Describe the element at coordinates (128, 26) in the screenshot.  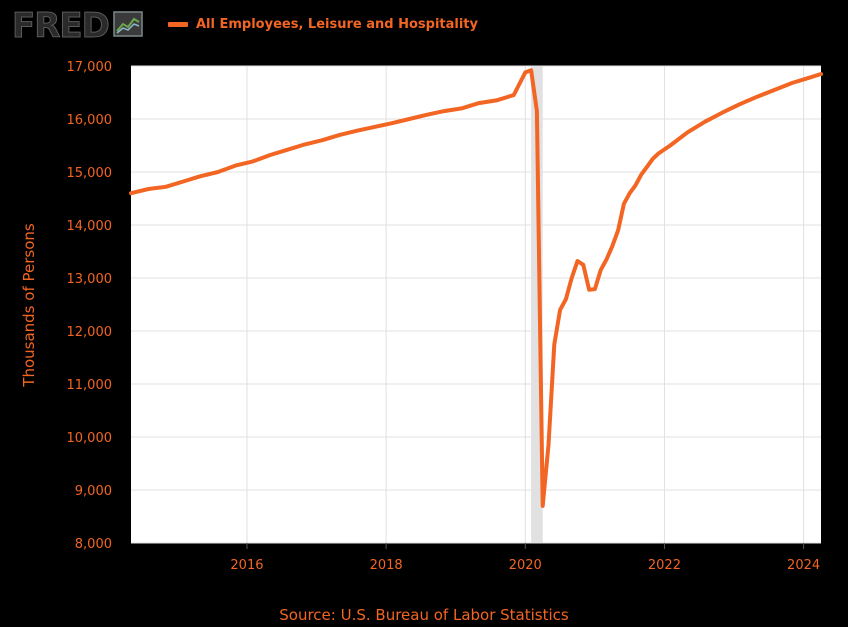
I see `trend-chart-icon` at that location.